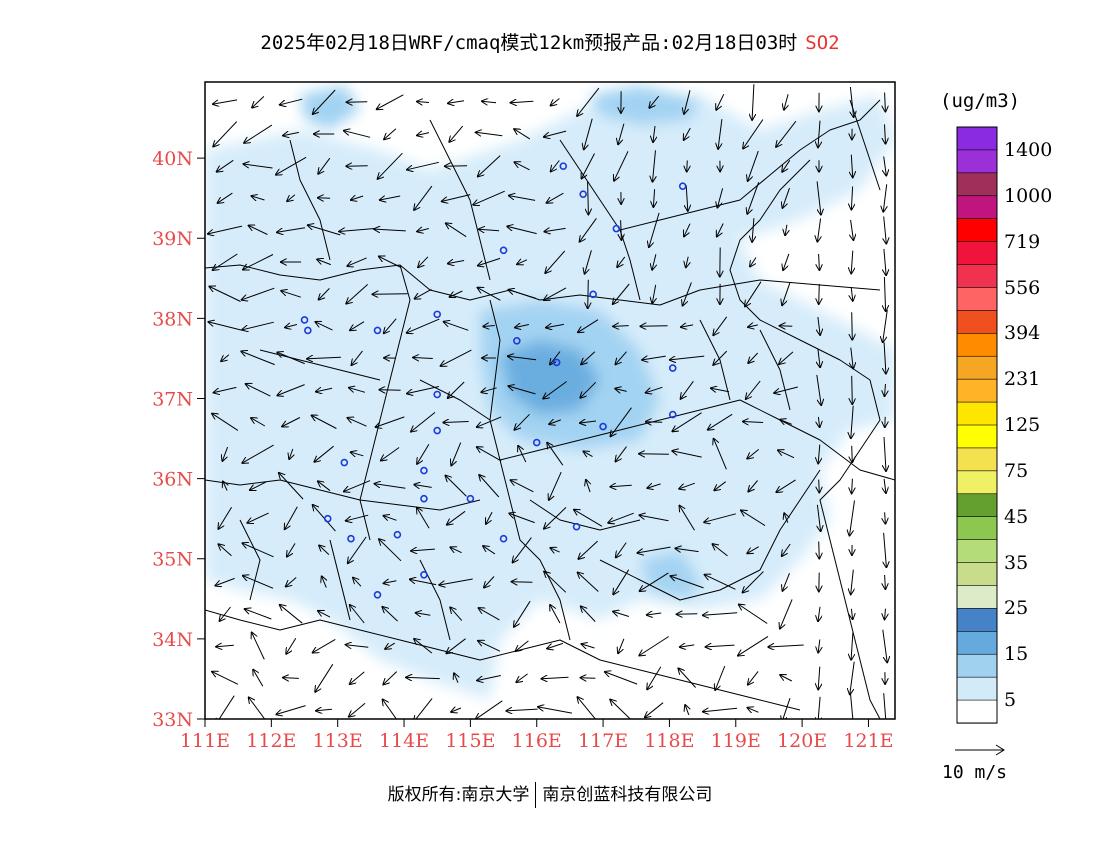  What do you see at coordinates (975, 772) in the screenshot?
I see `wind-reference-label: 10 m/s` at bounding box center [975, 772].